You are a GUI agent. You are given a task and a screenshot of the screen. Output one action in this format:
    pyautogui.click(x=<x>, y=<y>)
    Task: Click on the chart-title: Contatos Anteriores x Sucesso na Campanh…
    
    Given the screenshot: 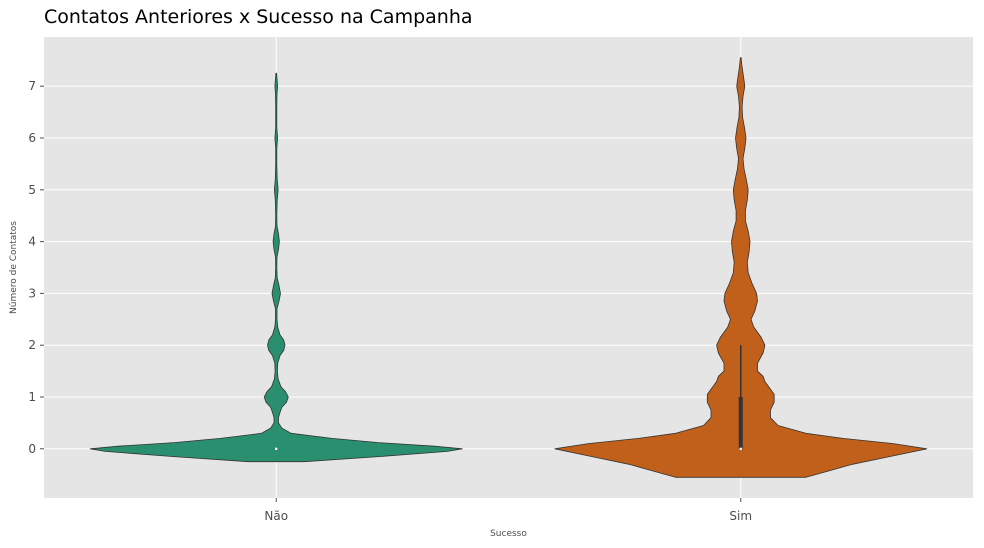 What is the action you would take?
    pyautogui.click(x=258, y=17)
    